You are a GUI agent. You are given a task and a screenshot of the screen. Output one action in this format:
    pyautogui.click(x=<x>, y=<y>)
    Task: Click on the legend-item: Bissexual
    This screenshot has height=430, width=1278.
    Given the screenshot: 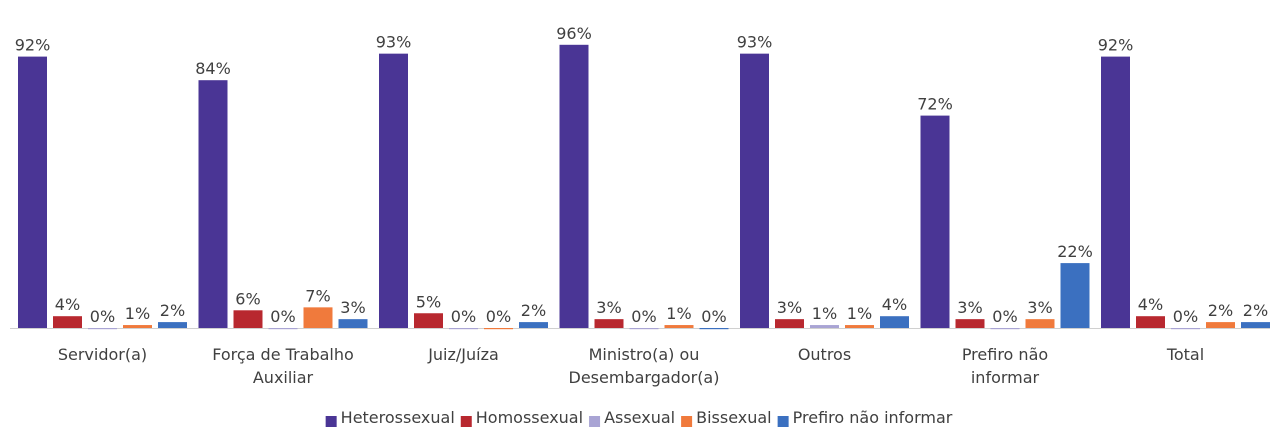 What is the action you would take?
    pyautogui.click(x=726, y=417)
    